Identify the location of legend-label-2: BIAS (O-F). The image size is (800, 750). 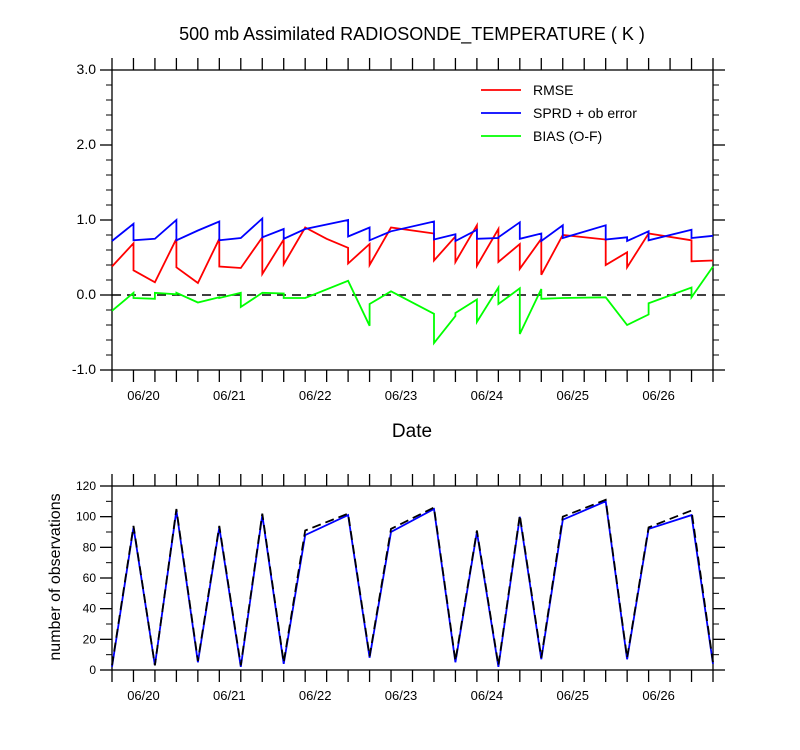
(567, 136).